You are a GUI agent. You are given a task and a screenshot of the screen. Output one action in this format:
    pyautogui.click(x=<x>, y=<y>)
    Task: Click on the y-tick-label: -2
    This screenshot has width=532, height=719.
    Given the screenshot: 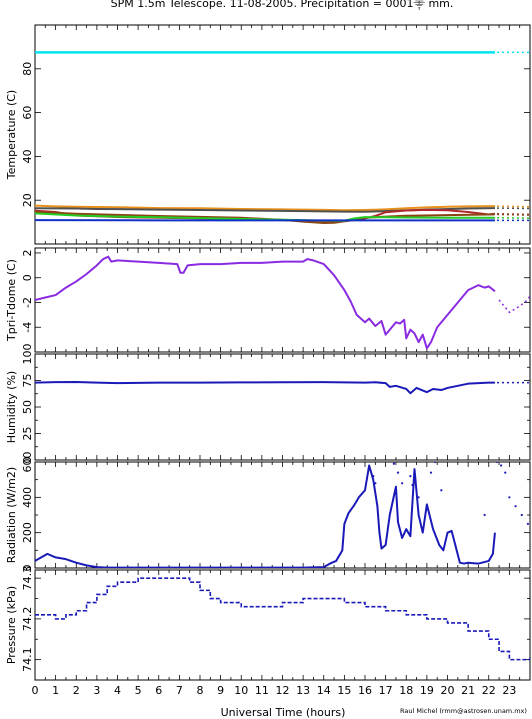 What is the action you would take?
    pyautogui.click(x=27, y=302)
    